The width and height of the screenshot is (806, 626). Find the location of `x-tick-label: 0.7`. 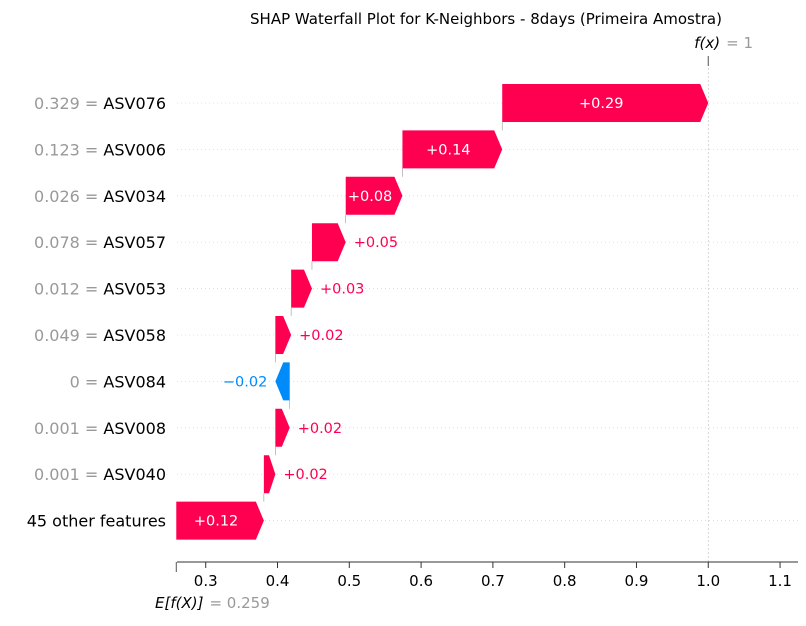

x-tick-label: 0.7 is located at coordinates (493, 581).